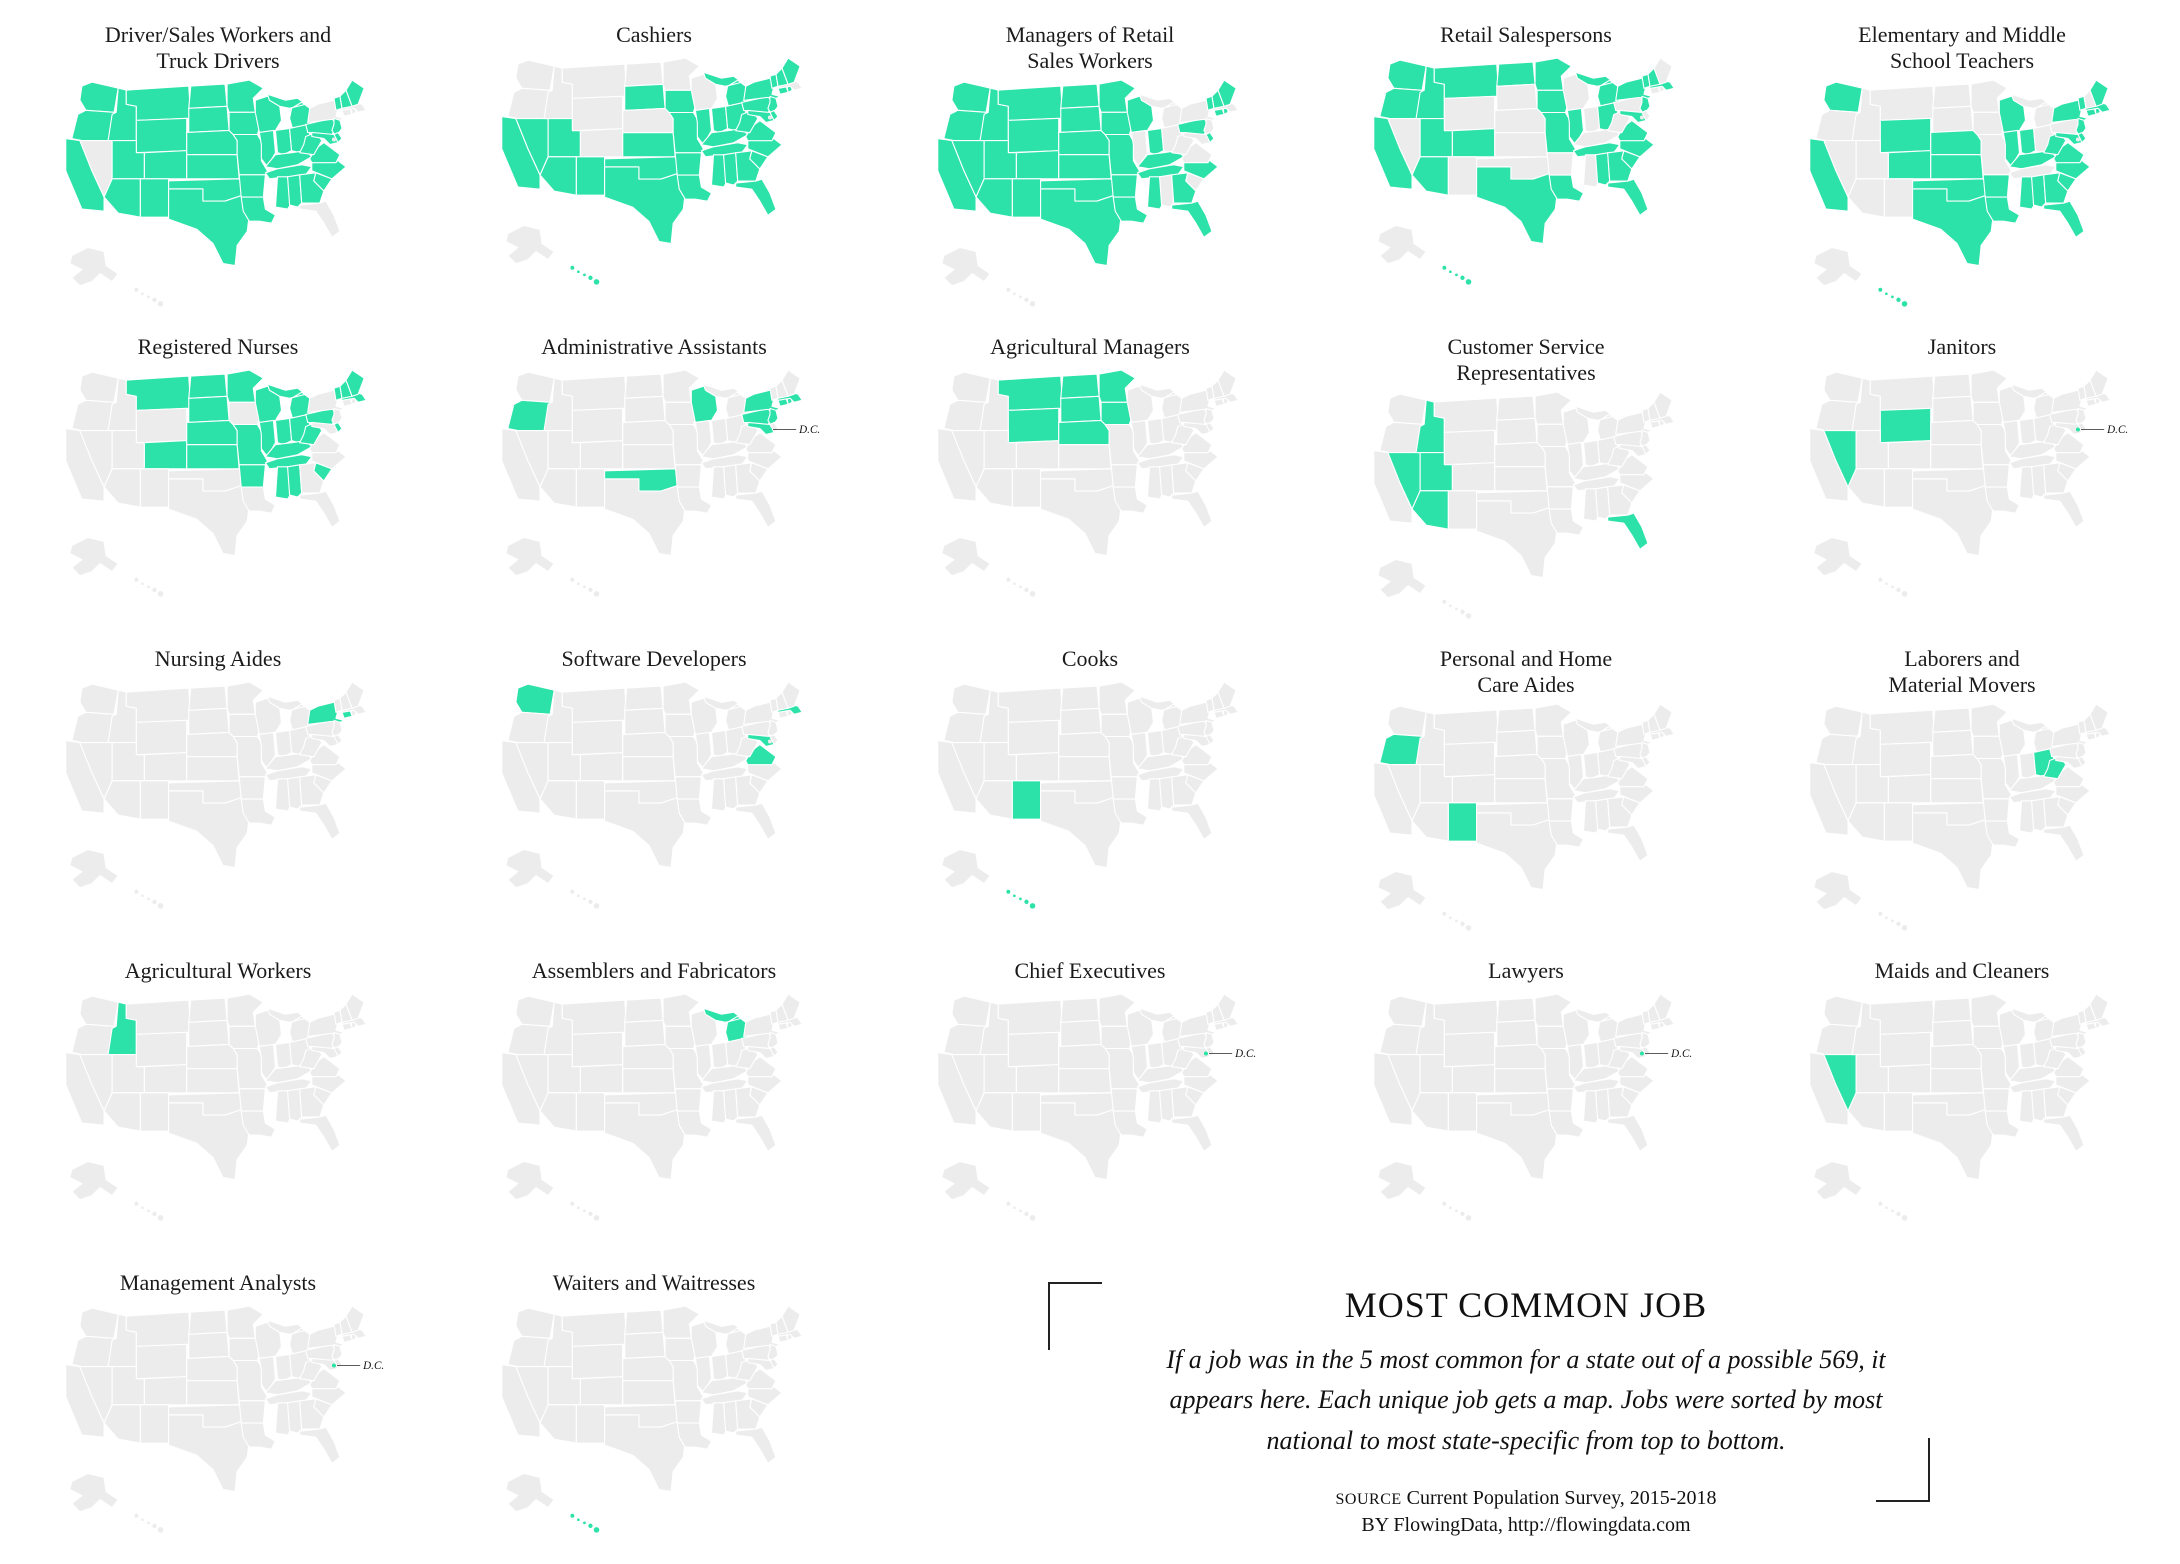  I want to click on map-title: Retail Salespersons, so click(1526, 34).